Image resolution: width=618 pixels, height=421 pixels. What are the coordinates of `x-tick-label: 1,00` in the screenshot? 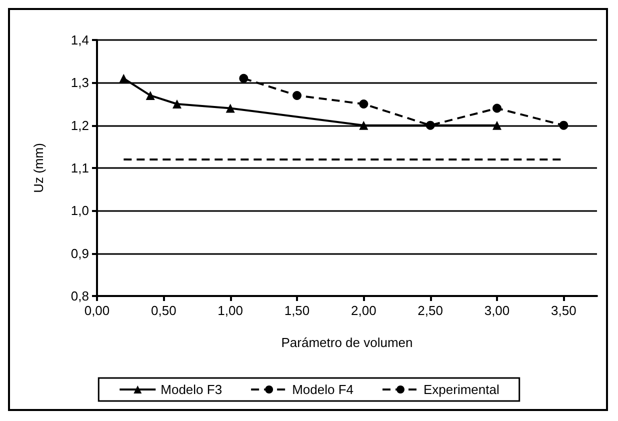 It's located at (230, 310).